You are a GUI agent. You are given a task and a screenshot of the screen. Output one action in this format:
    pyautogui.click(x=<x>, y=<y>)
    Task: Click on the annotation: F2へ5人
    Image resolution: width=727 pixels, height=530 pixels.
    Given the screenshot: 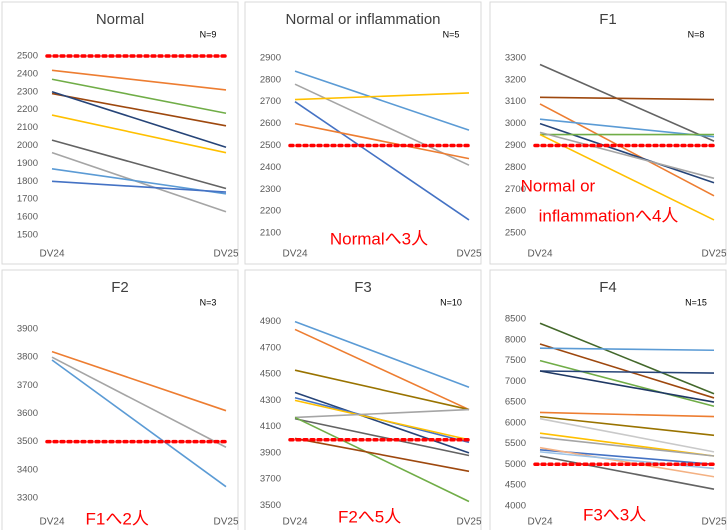 What is the action you would take?
    pyautogui.click(x=369, y=516)
    